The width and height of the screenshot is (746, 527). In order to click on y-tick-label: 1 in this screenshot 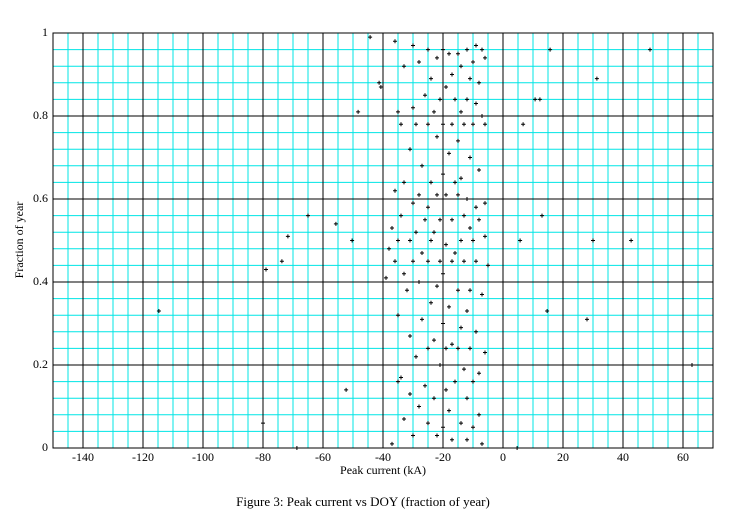, I will do `click(45, 32)`.